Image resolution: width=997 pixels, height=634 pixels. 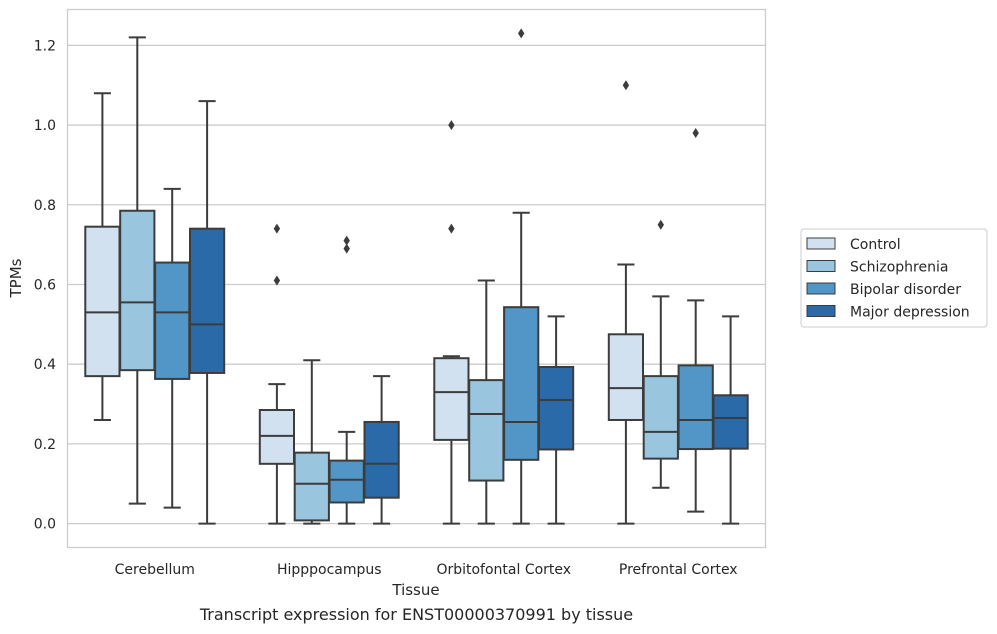 I want to click on y-axis-ticks: 0.0 0.2 0.4 0.6 0.8 1.0 1.2, so click(x=45, y=285).